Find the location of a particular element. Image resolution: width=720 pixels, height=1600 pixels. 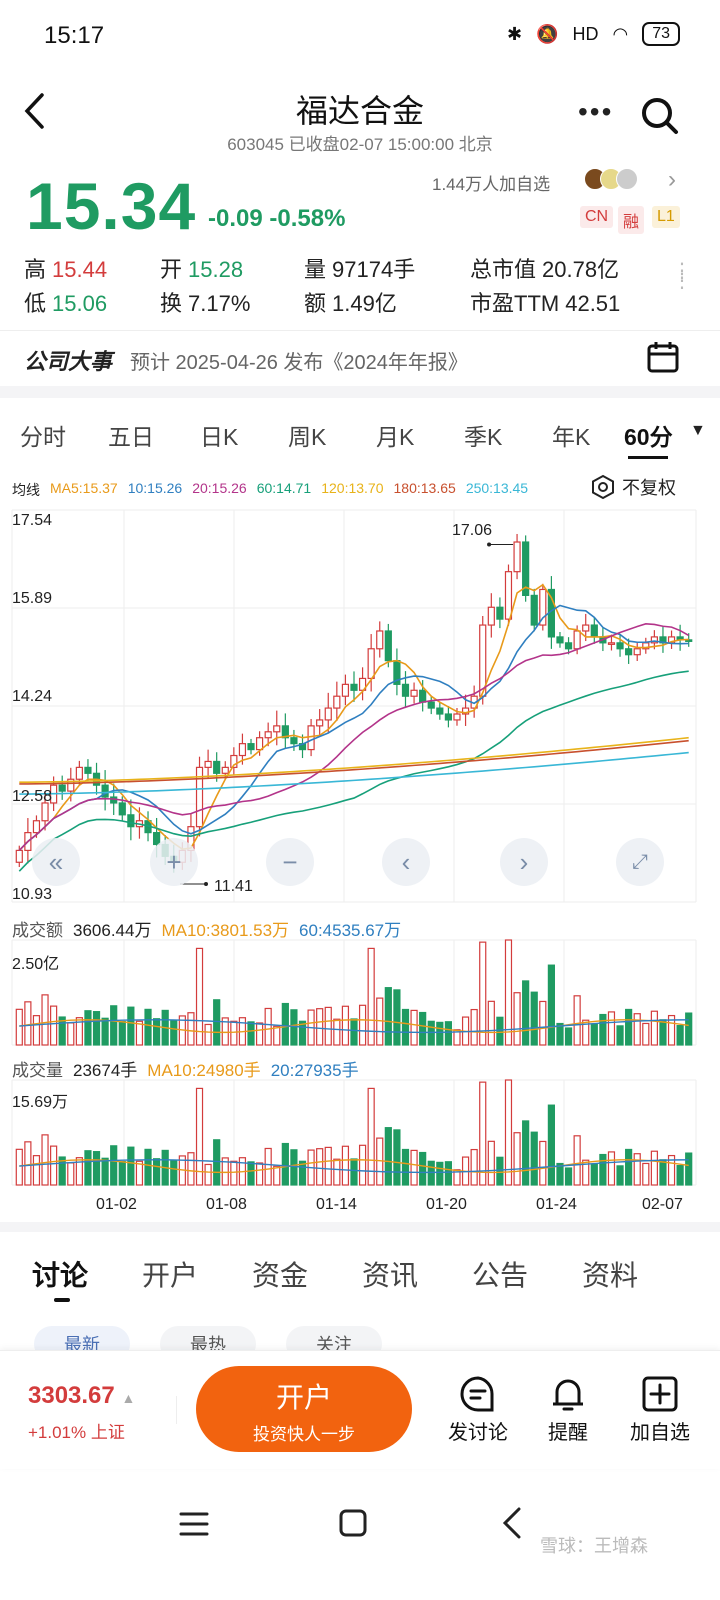

more-icon: ••• is located at coordinates (596, 111).